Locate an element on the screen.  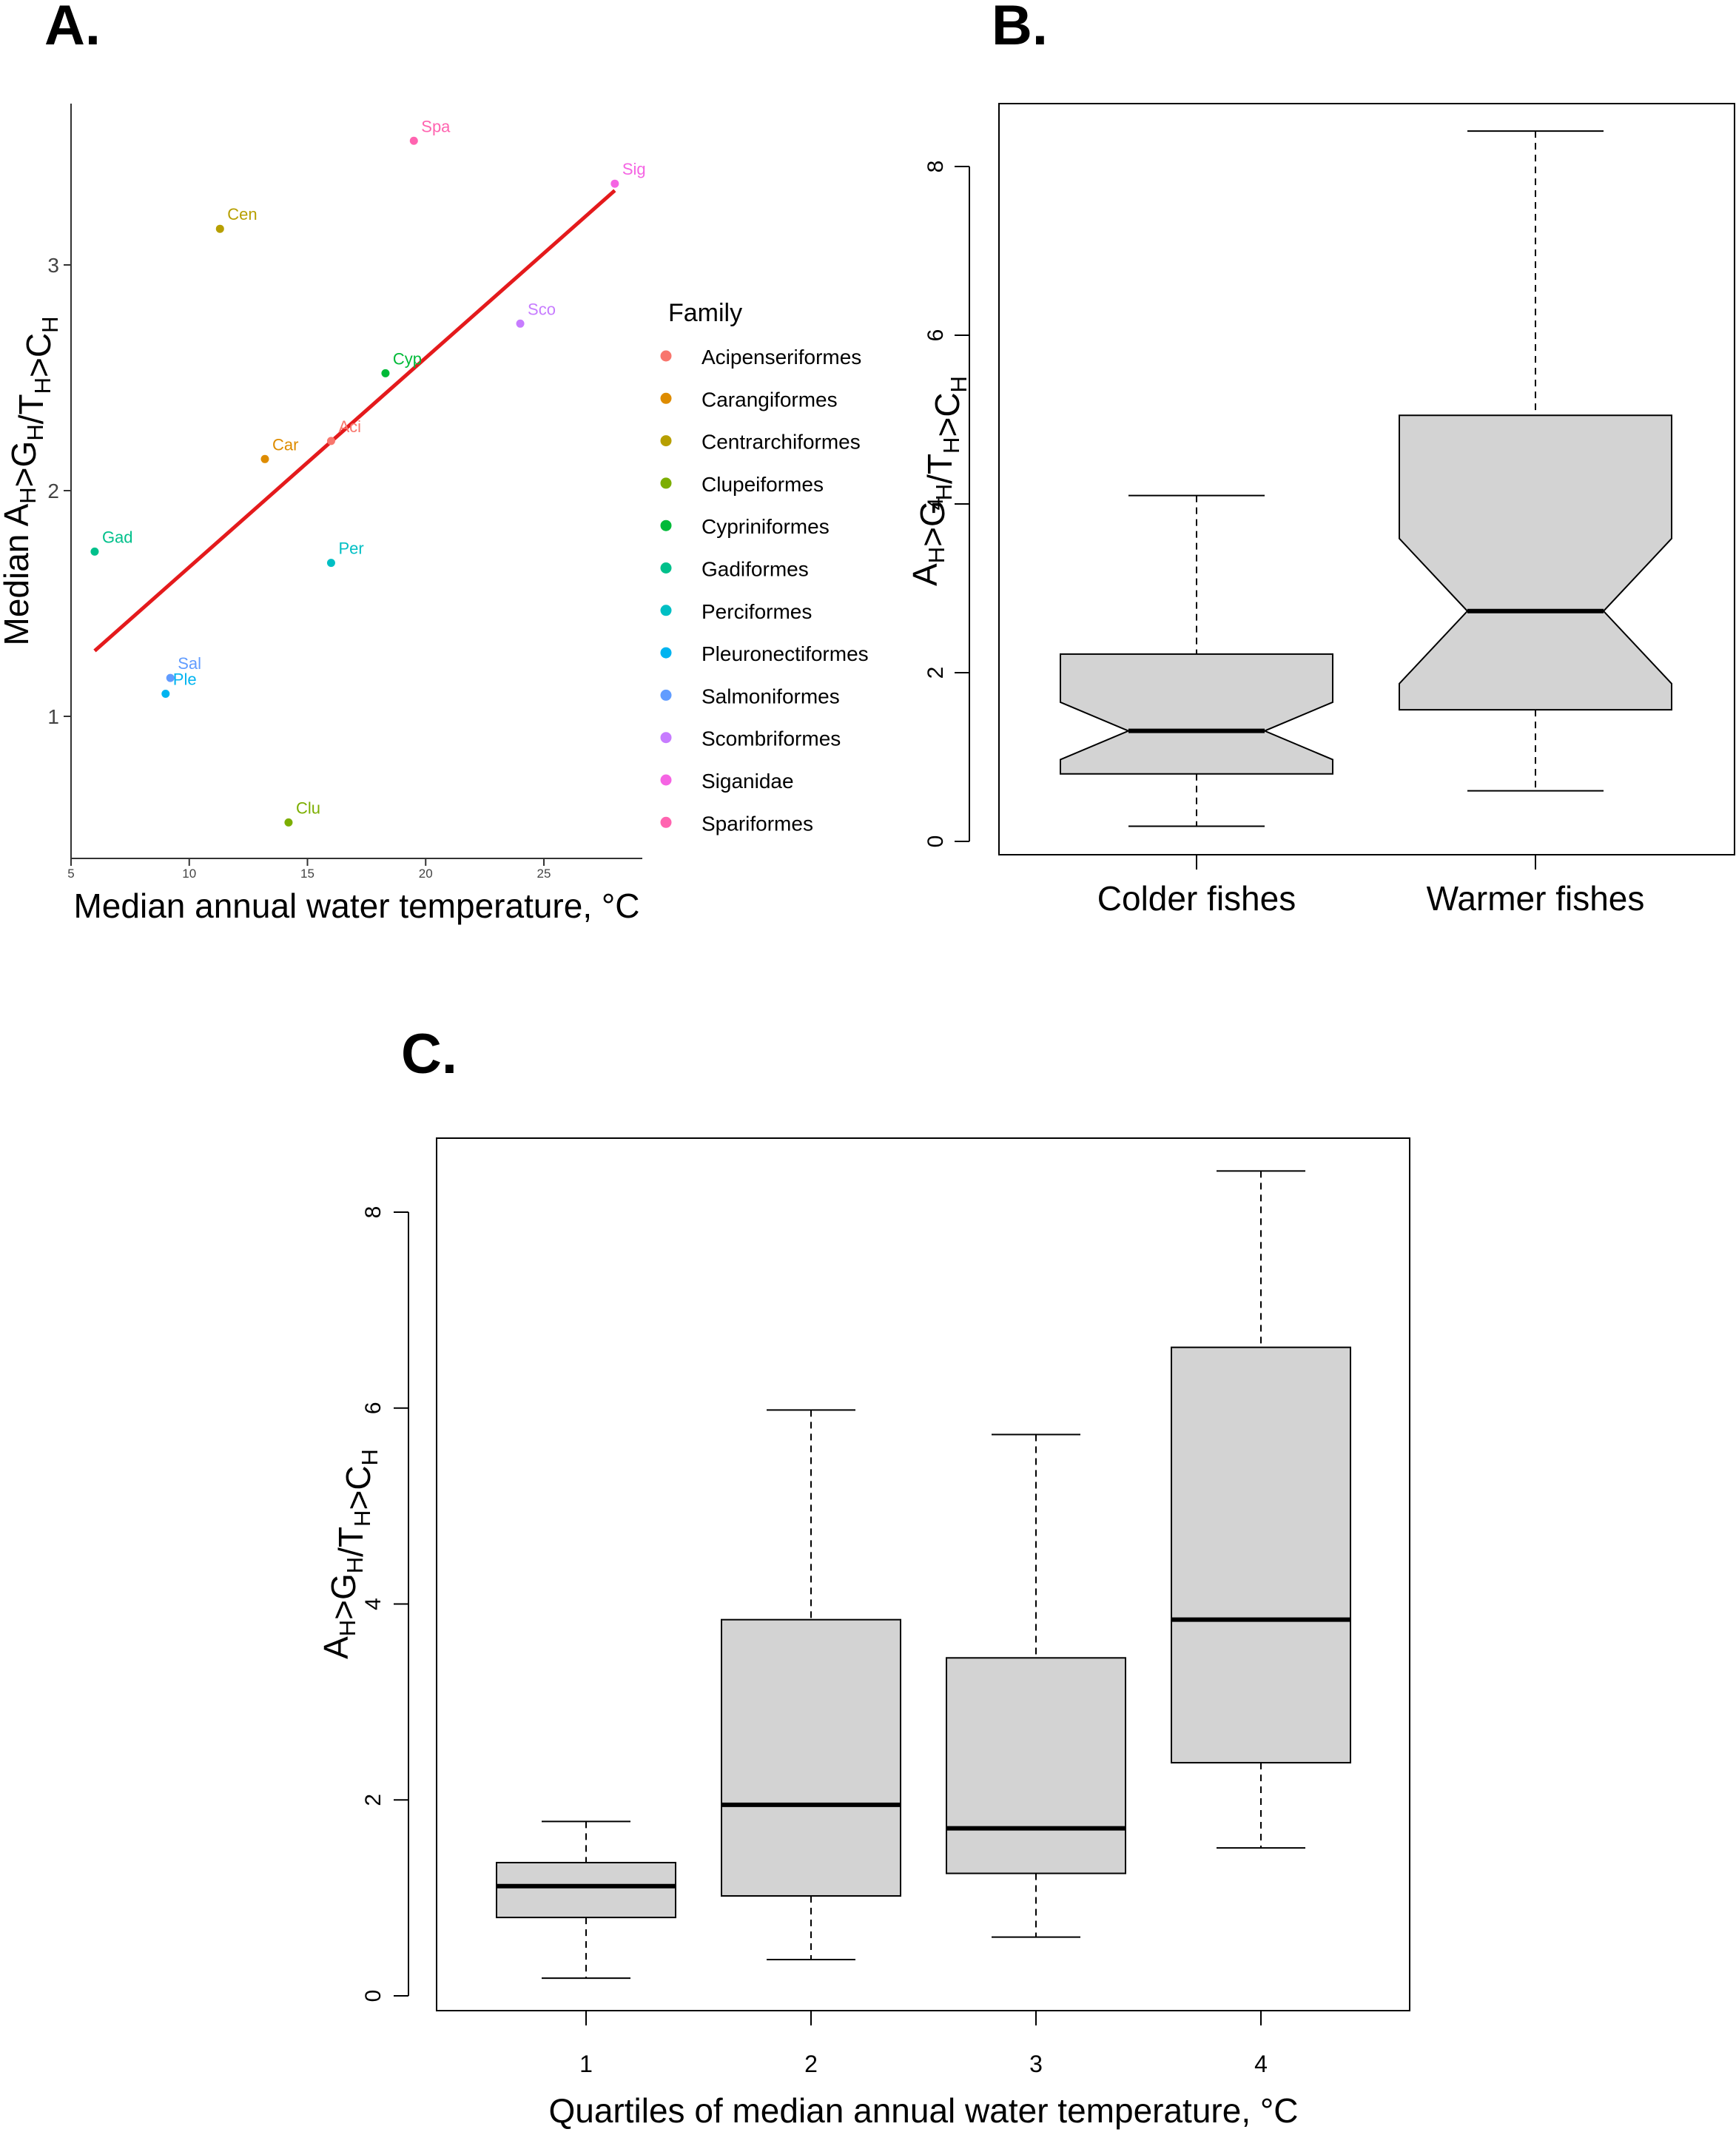
x-tick-label: 25 is located at coordinates (544, 874).